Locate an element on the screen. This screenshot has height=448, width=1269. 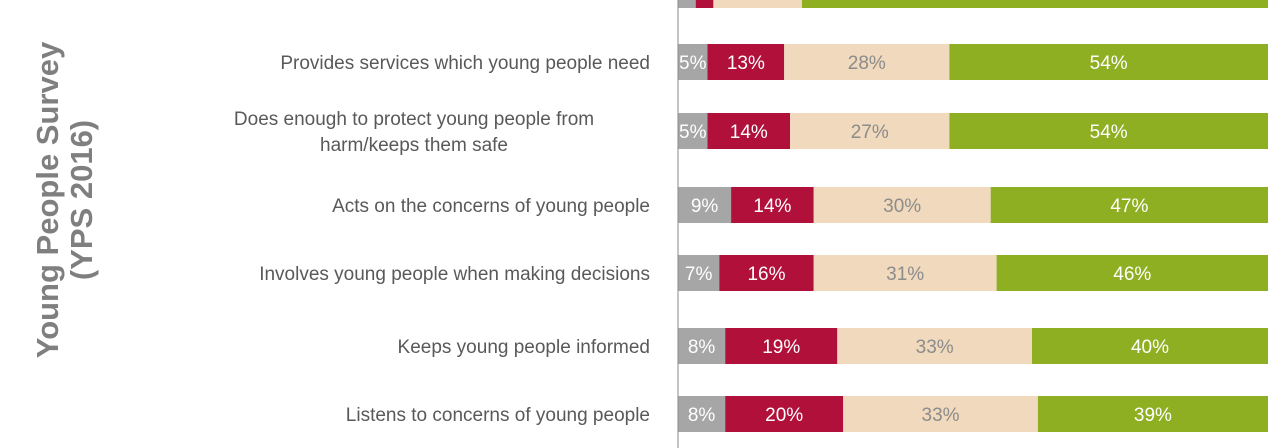
side-title: Young People Survey (YPS 2016) is located at coordinates (64, 199).